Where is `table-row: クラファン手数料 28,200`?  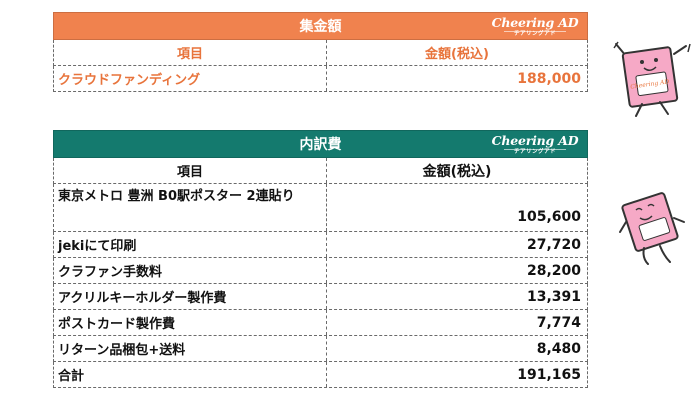 table-row: クラファン手数料 28,200 is located at coordinates (320, 271).